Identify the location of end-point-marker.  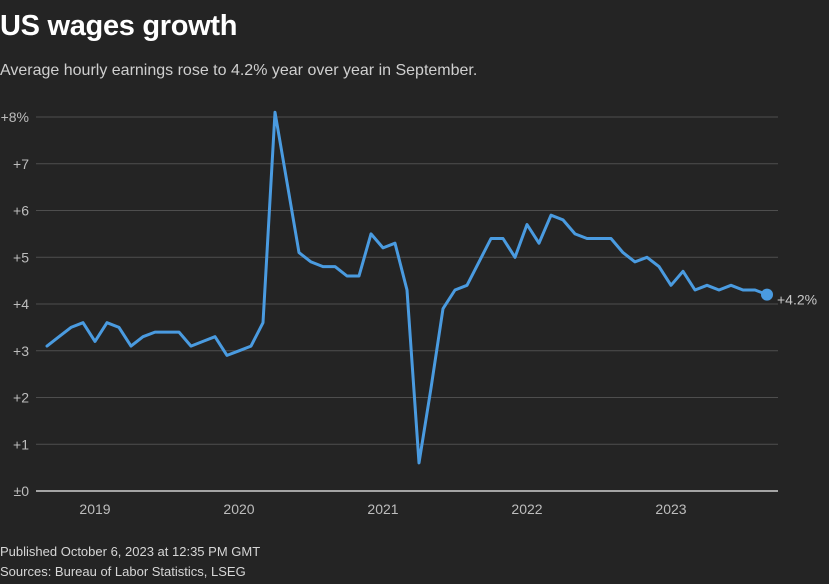
(767, 294).